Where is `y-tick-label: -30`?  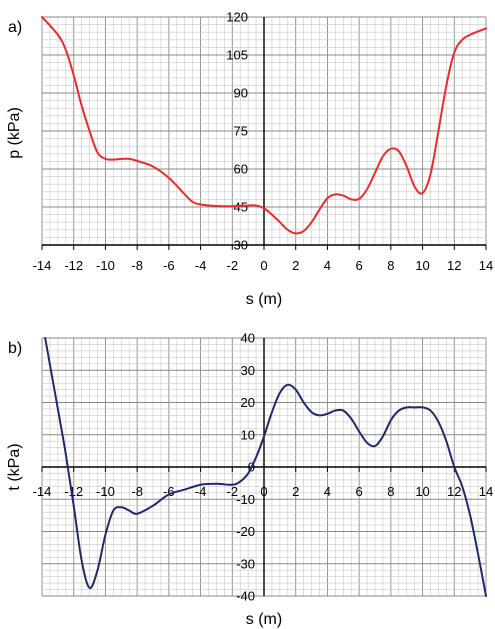 y-tick-label: -30 is located at coordinates (245, 563).